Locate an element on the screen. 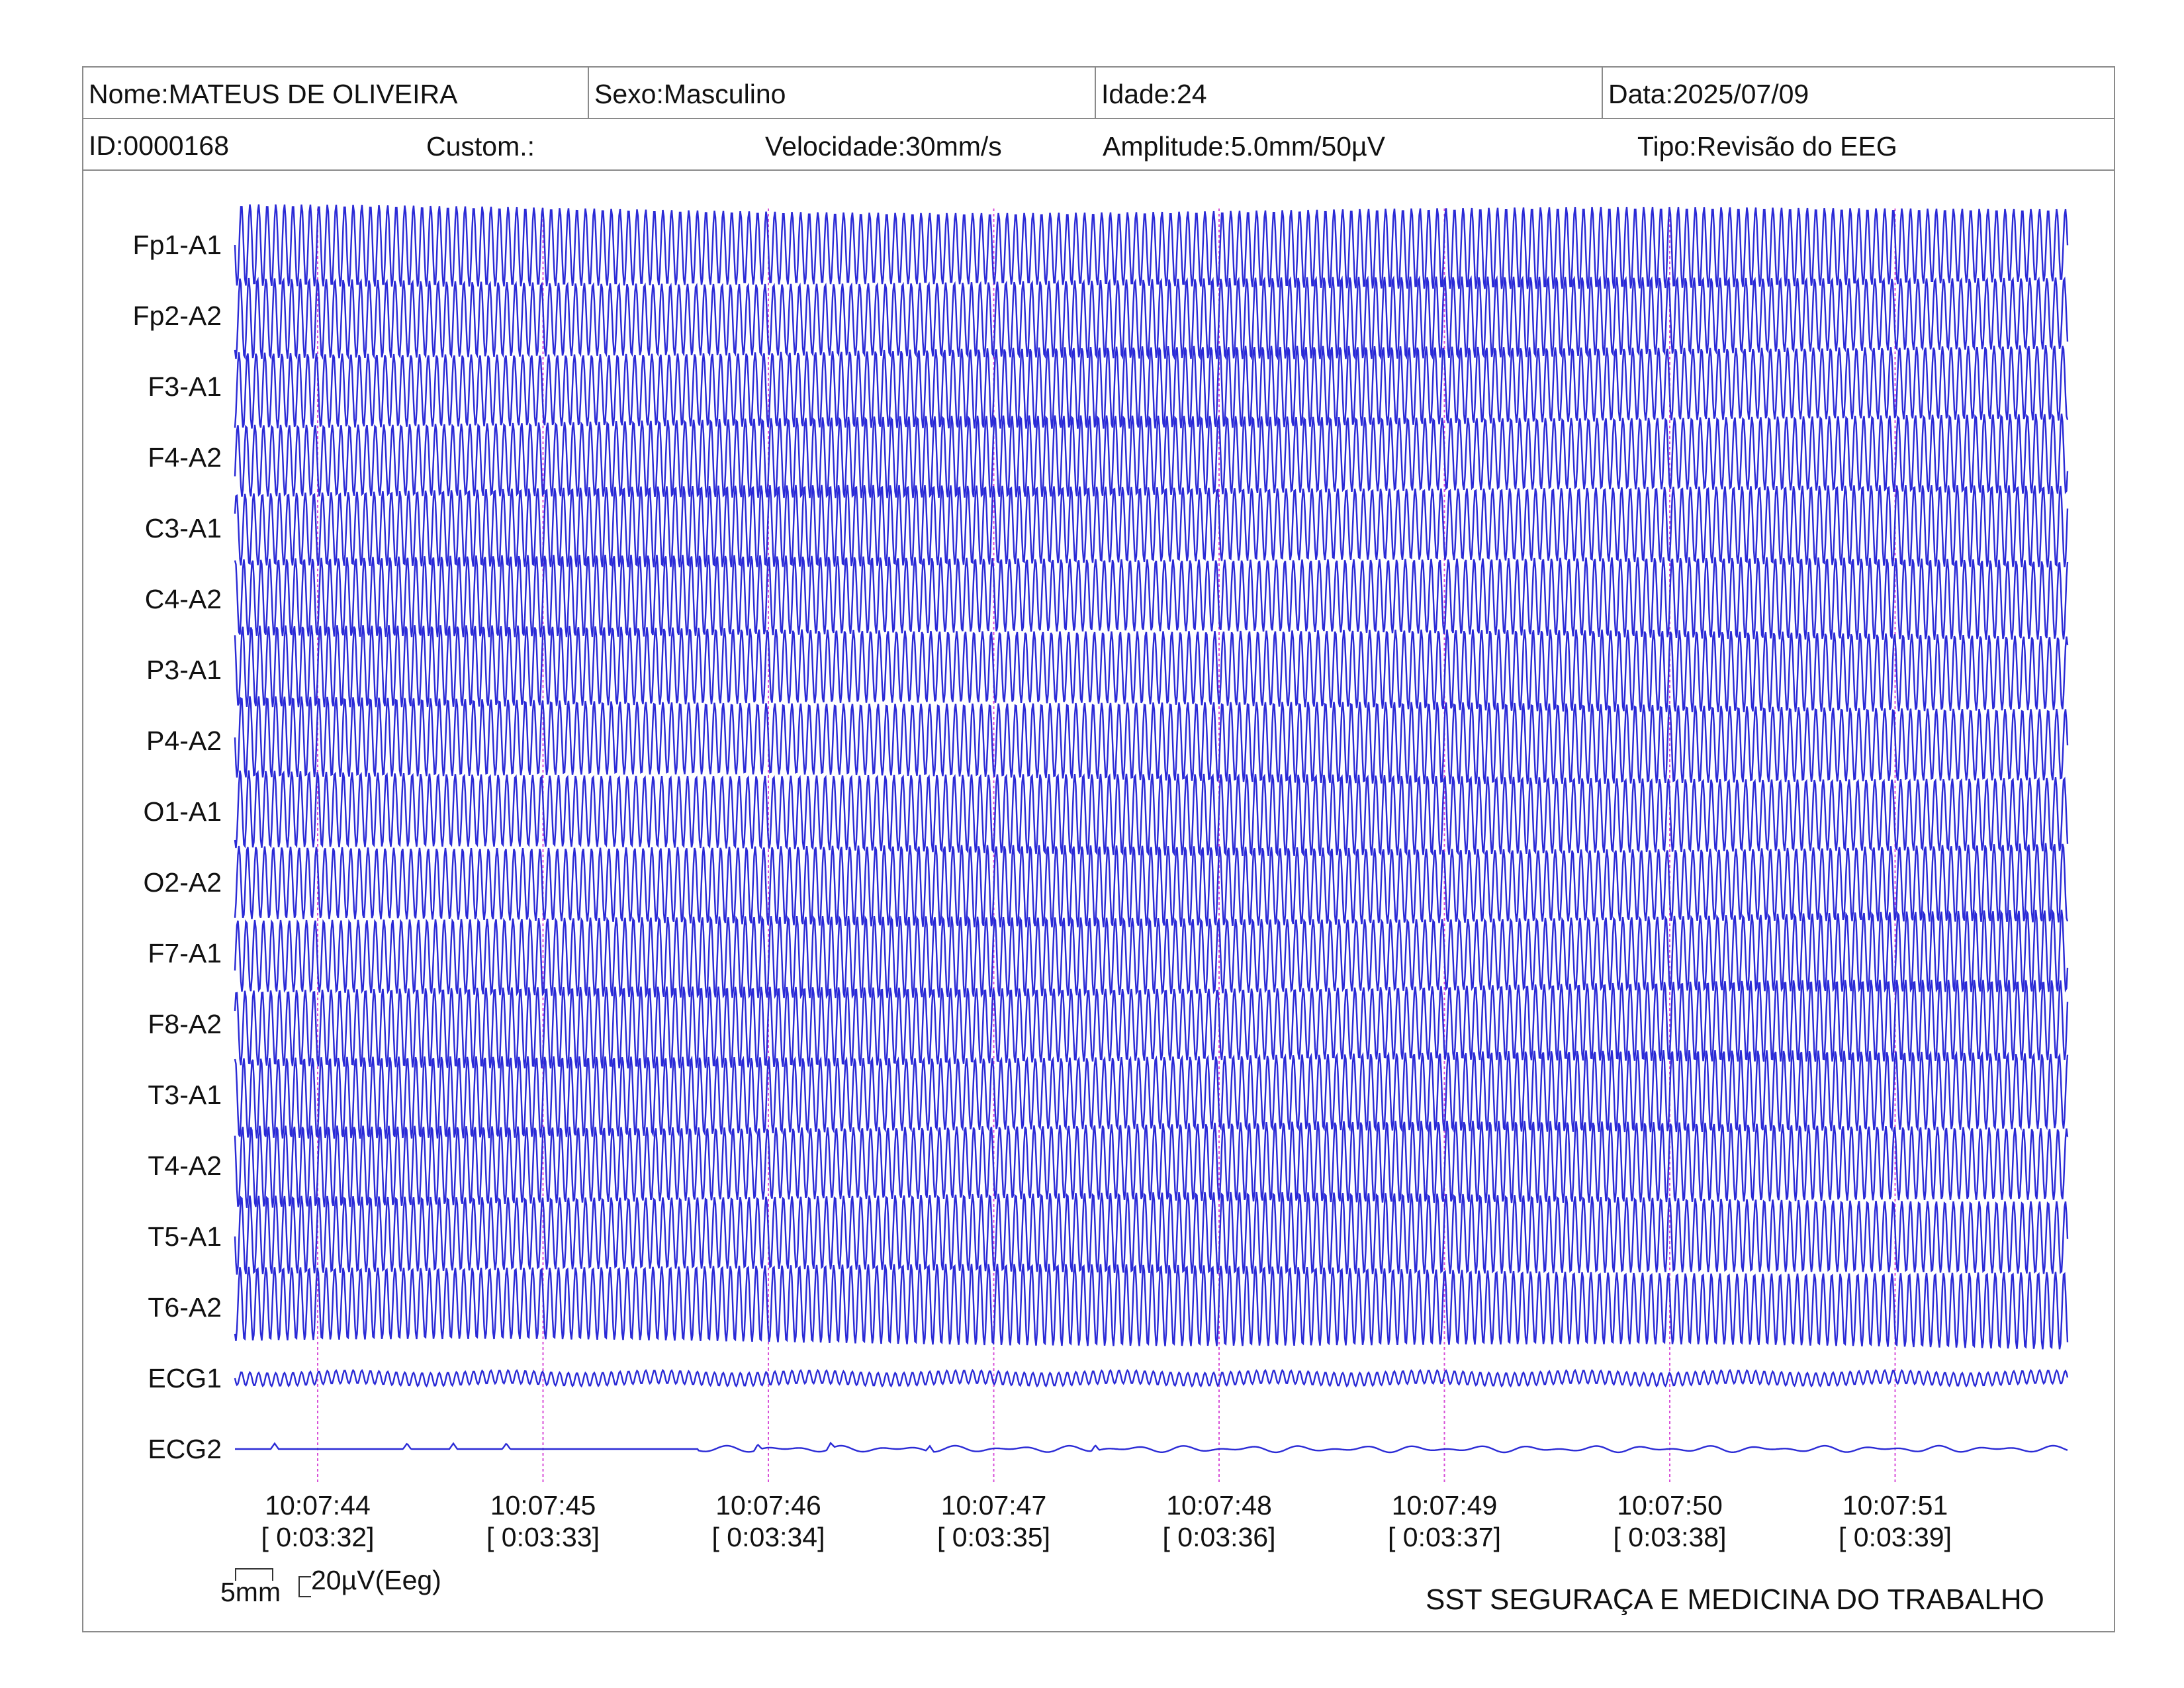  time-mark-elapsed: [ 0:03:38] is located at coordinates (1670, 1537).